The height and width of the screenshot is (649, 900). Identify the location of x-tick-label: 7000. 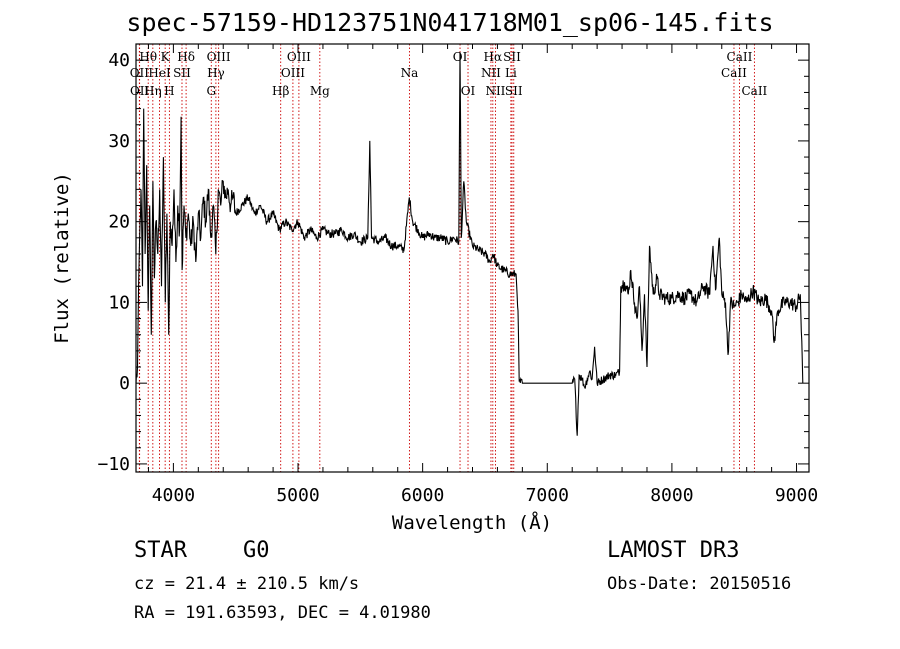
(547, 495).